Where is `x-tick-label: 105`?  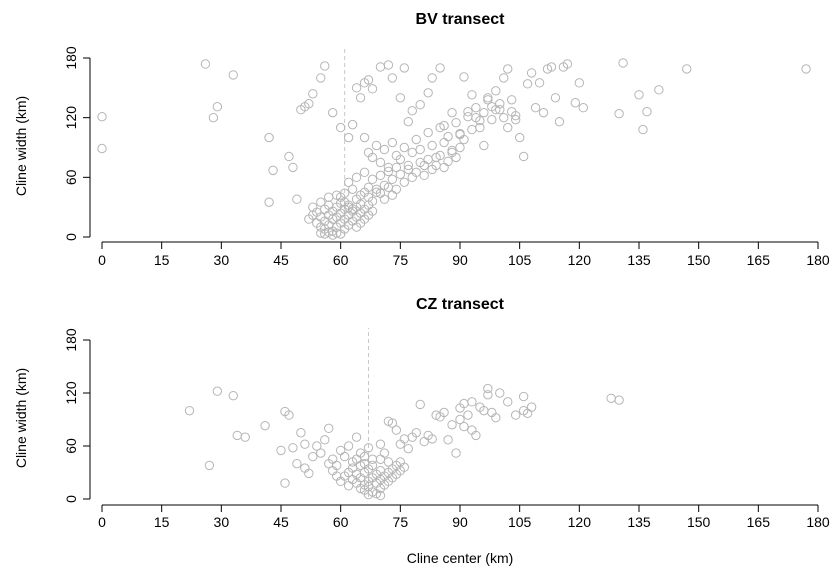
x-tick-label: 105 is located at coordinates (520, 522).